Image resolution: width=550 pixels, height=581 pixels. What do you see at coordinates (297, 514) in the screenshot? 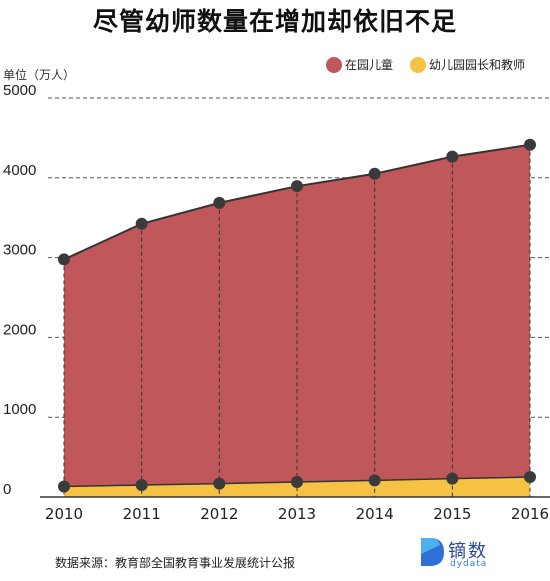
I see `x-tick-label: 2013` at bounding box center [297, 514].